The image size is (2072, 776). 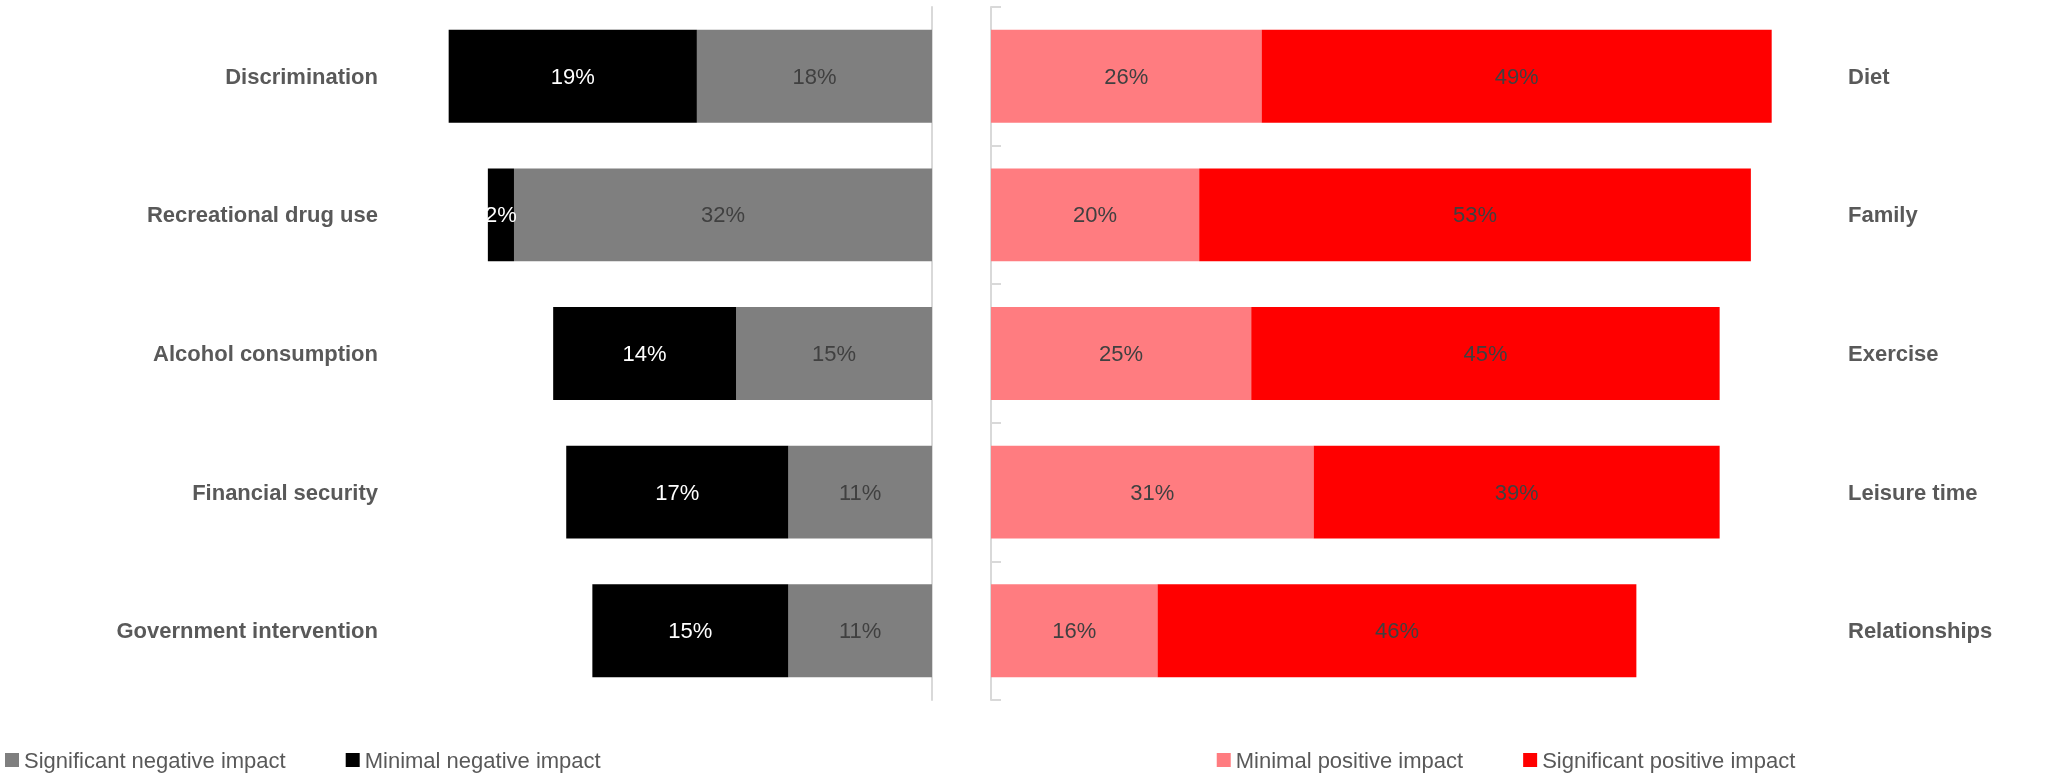 I want to click on data-label: 53%, so click(x=1475, y=215).